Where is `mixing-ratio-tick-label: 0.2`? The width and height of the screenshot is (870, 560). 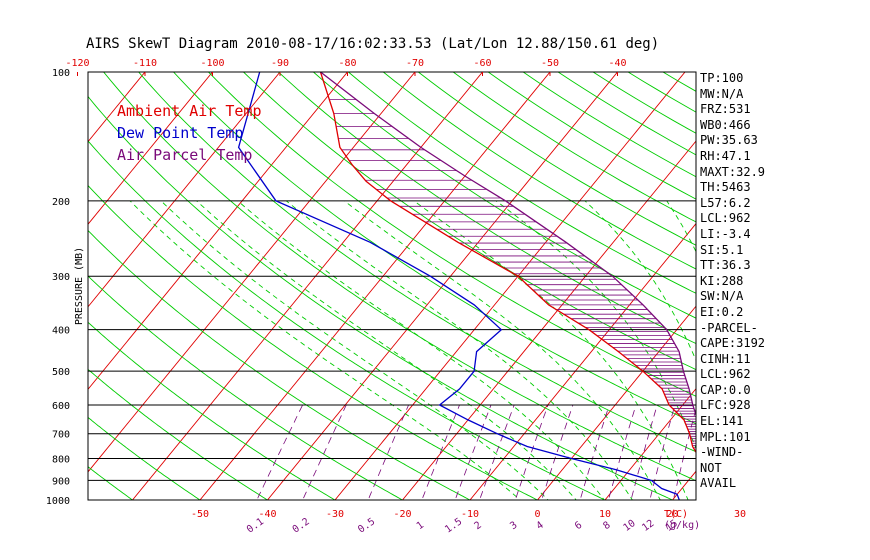 mixing-ratio-tick-label: 0.2 is located at coordinates (301, 525).